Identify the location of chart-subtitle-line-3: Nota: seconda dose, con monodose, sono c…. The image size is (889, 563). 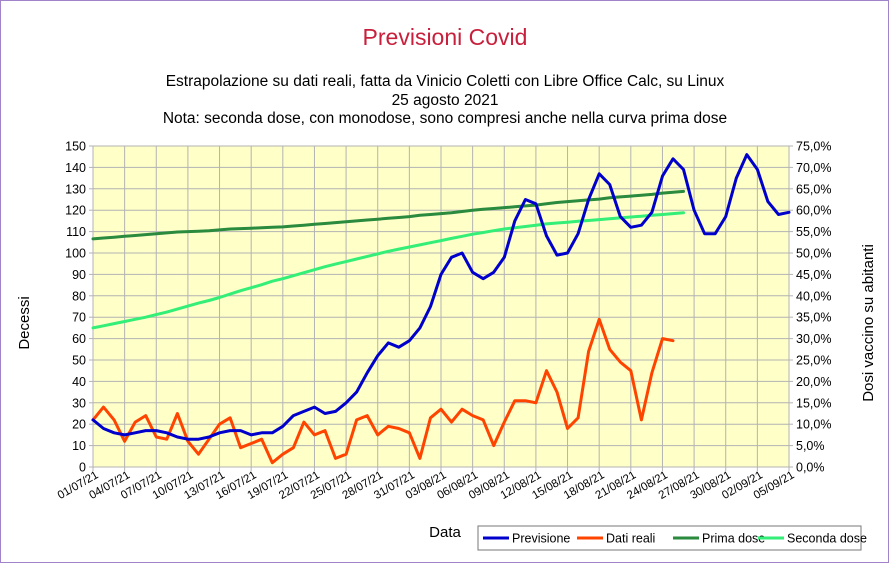
(445, 118).